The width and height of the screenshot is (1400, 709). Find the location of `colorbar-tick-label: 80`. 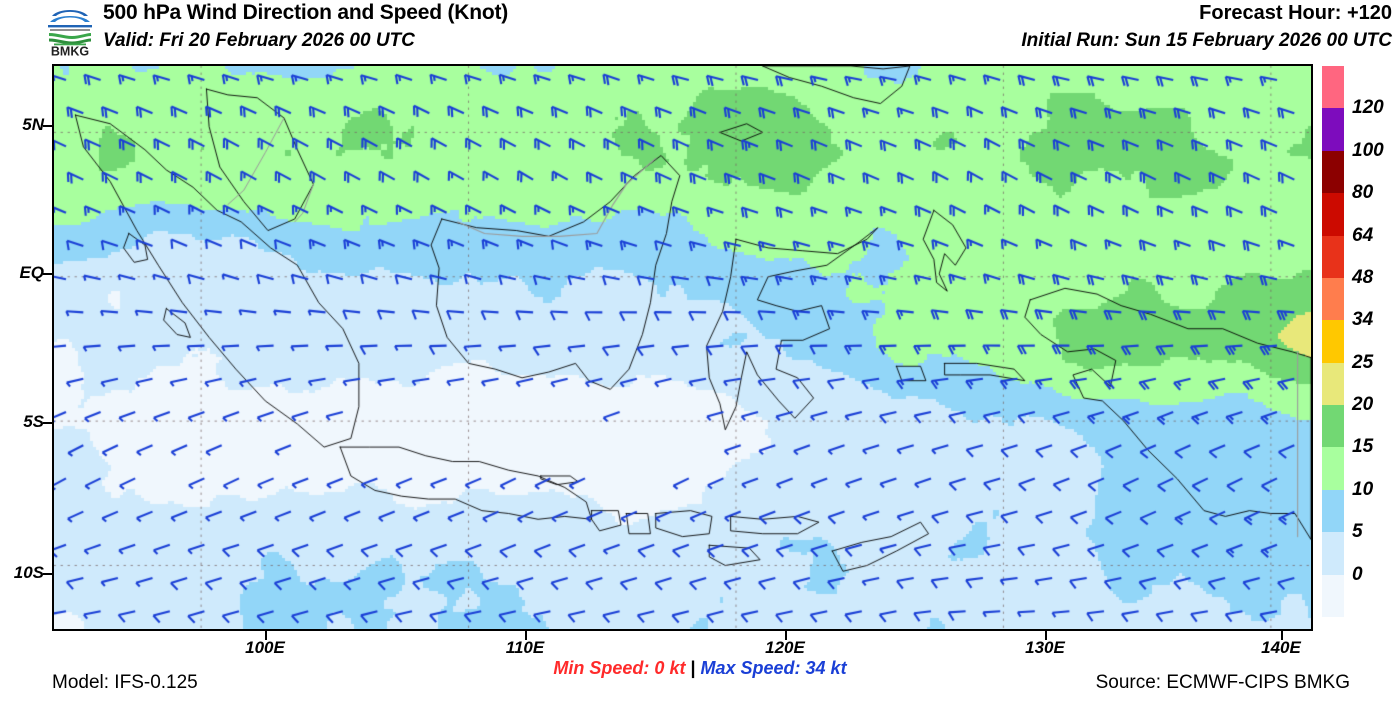

colorbar-tick-label: 80 is located at coordinates (1363, 193).